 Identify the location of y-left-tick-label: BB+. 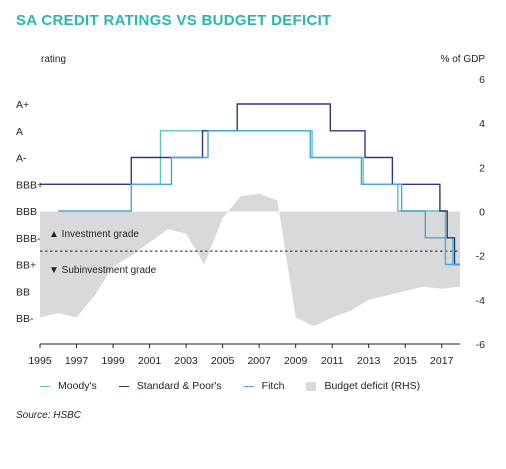
(26, 266).